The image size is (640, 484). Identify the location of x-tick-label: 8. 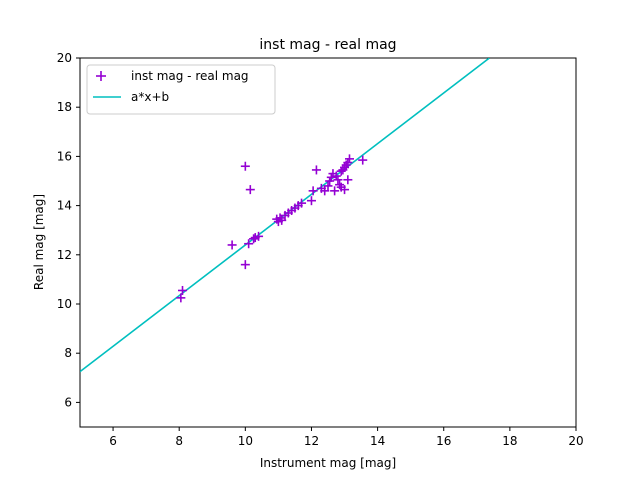
(179, 441).